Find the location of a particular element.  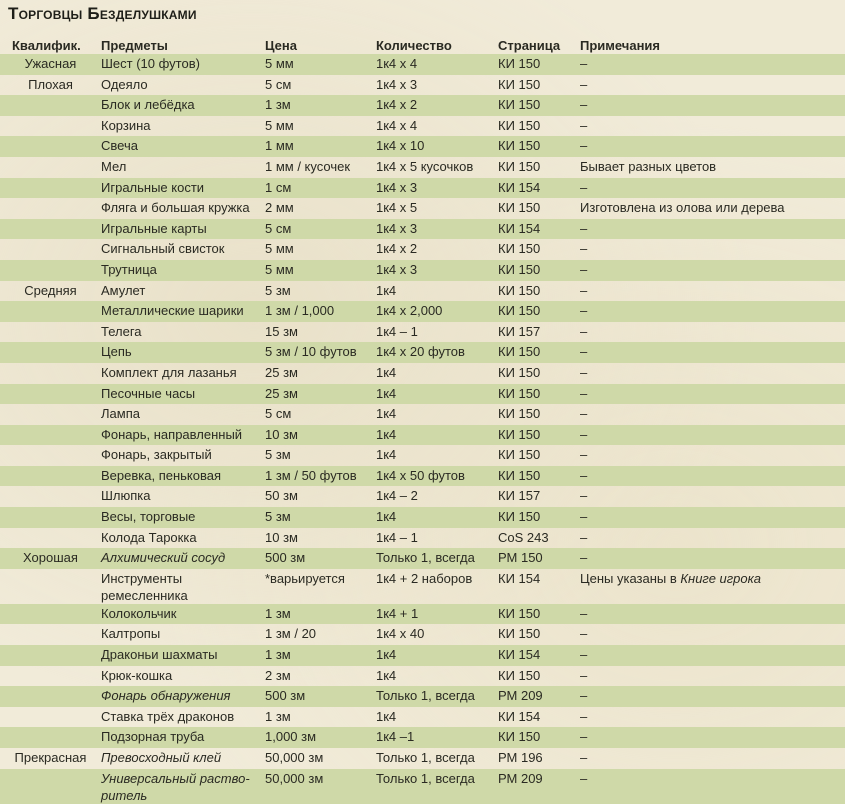

cell-price-text: 1 зм / 1,000 is located at coordinates (300, 311).